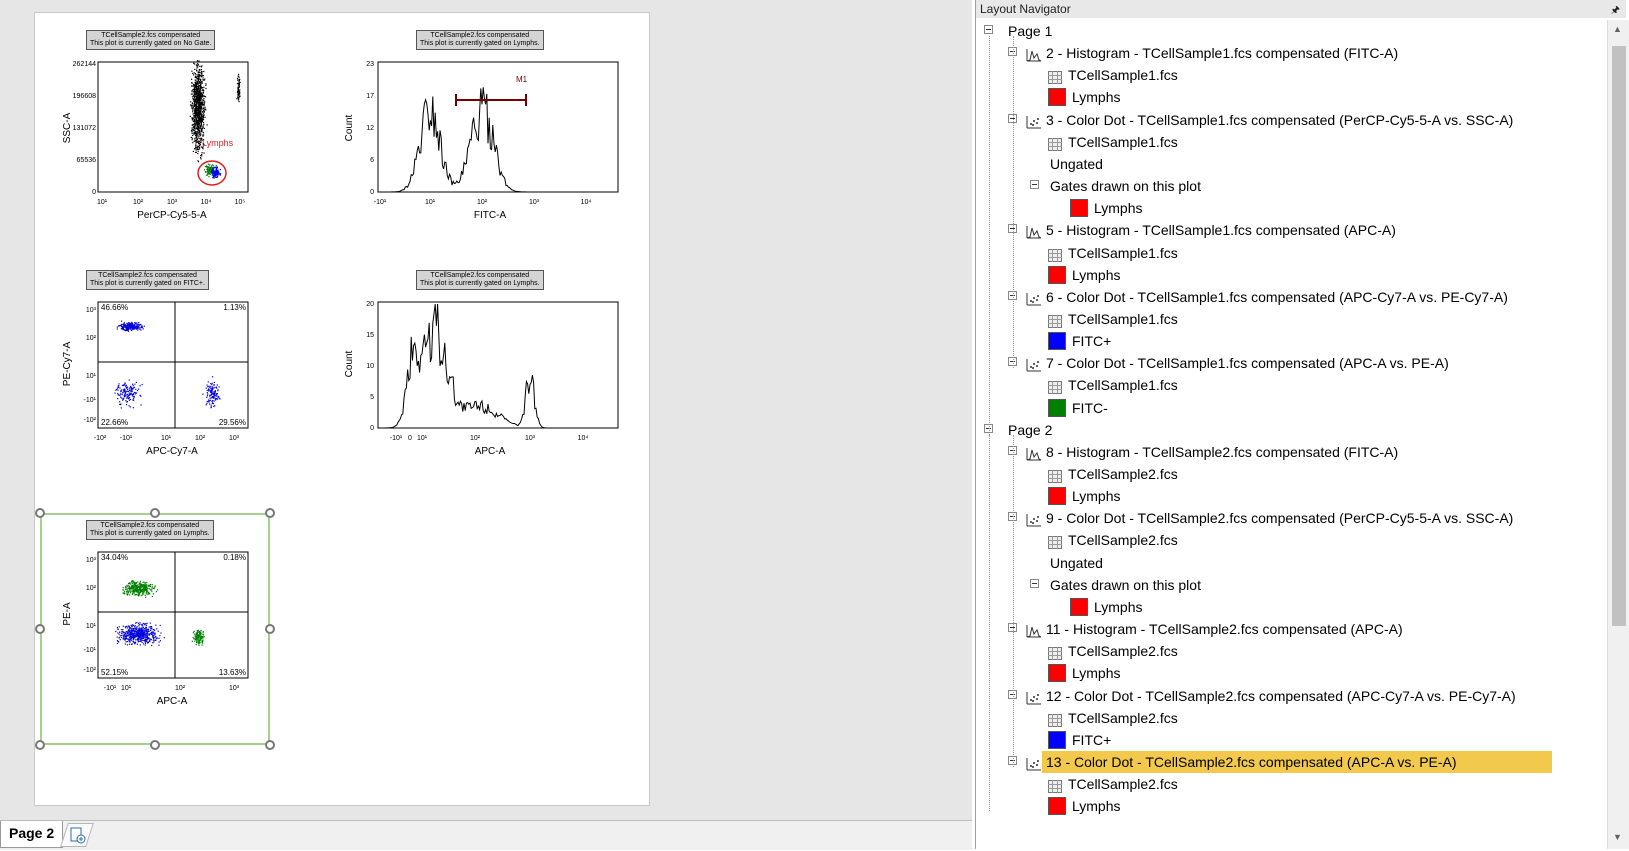 The height and width of the screenshot is (851, 1629). What do you see at coordinates (270, 513) in the screenshot?
I see `resize-handle-top-right` at bounding box center [270, 513].